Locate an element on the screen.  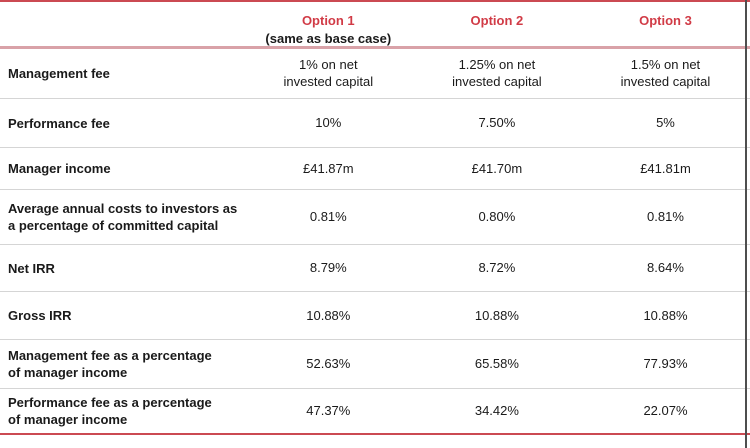
cell-option1: 52.63% is located at coordinates (328, 363).